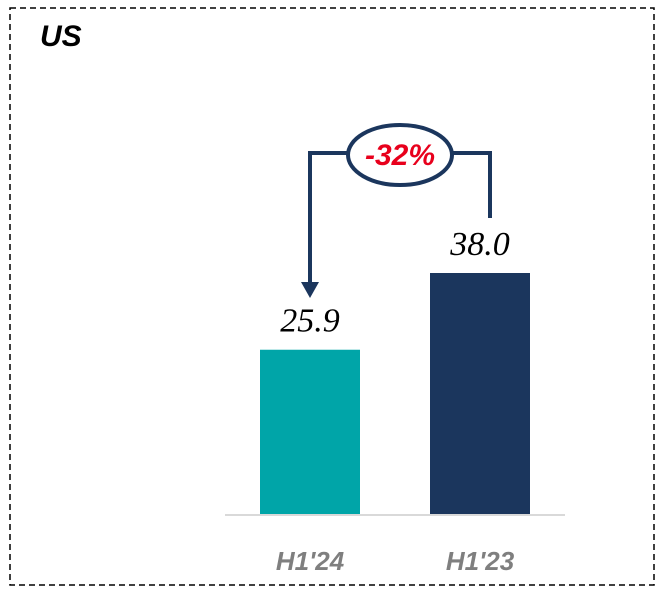  What do you see at coordinates (61, 36) in the screenshot?
I see `chart-title: US` at bounding box center [61, 36].